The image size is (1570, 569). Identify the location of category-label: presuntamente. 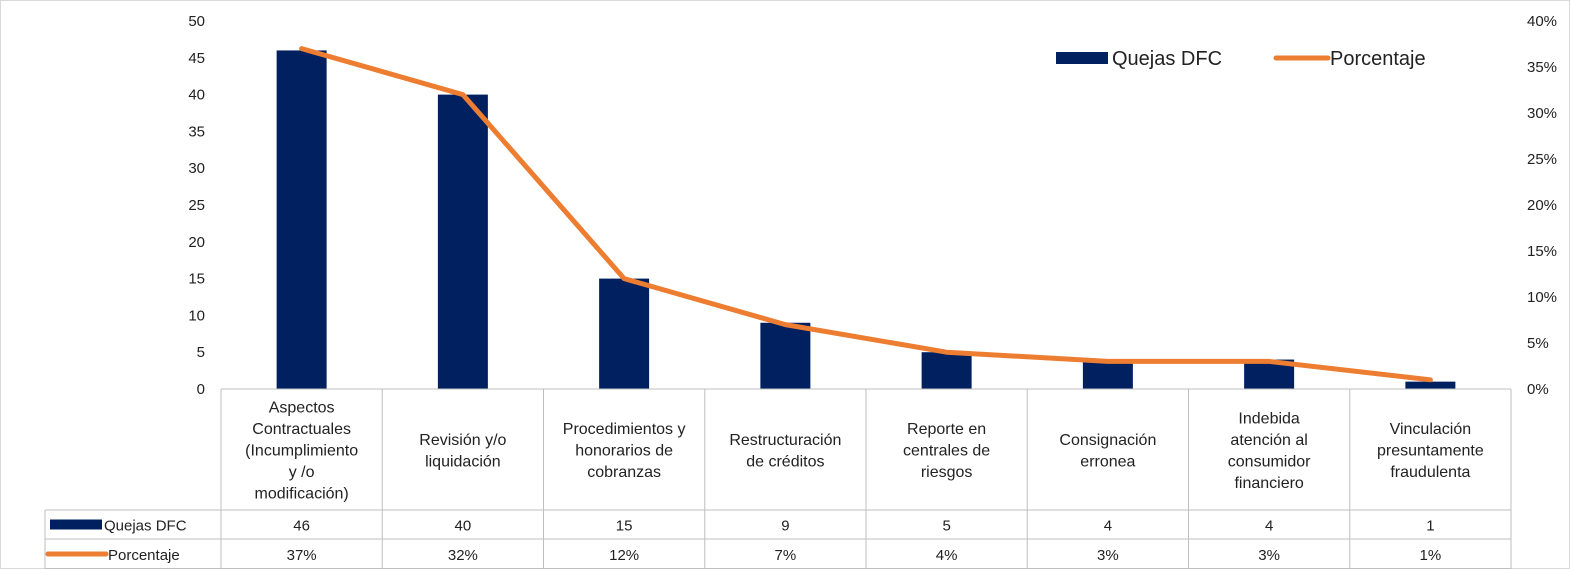
(1430, 451).